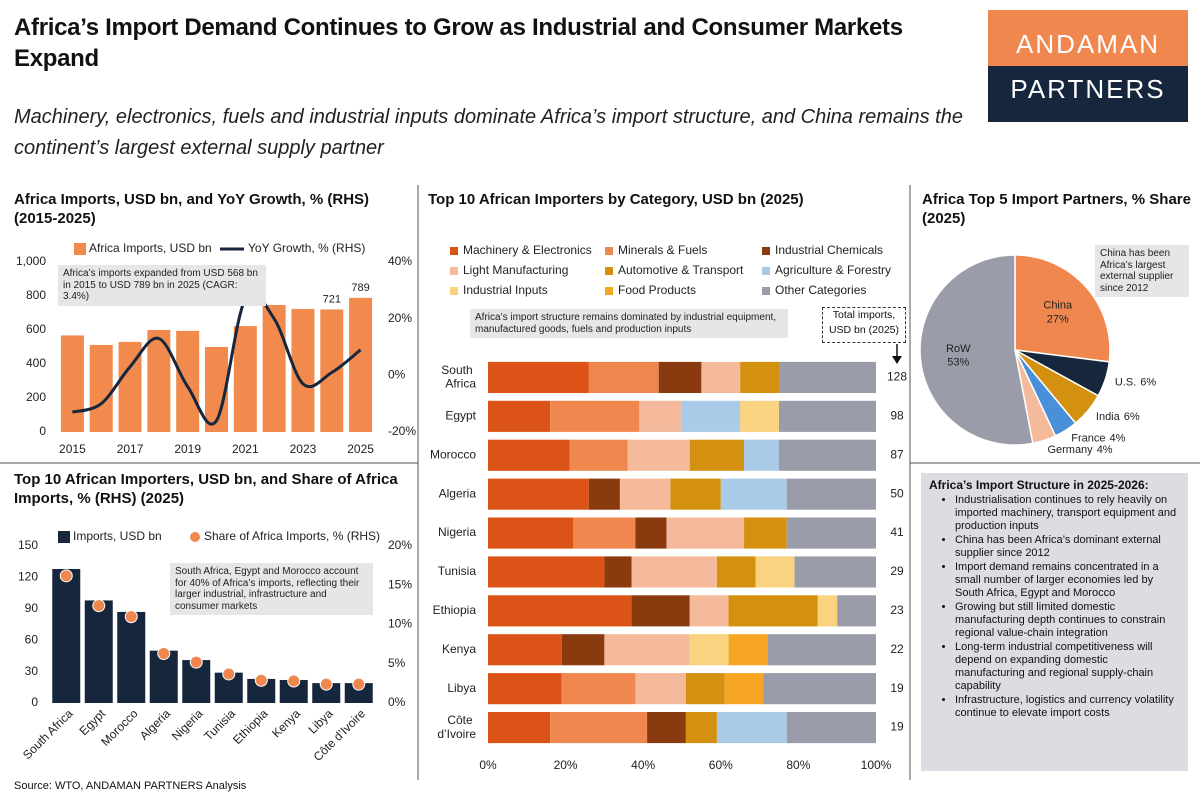 This screenshot has width=1200, height=800. Describe the element at coordinates (456, 727) in the screenshot. I see `category-label: Côte d’Ivoire` at that location.